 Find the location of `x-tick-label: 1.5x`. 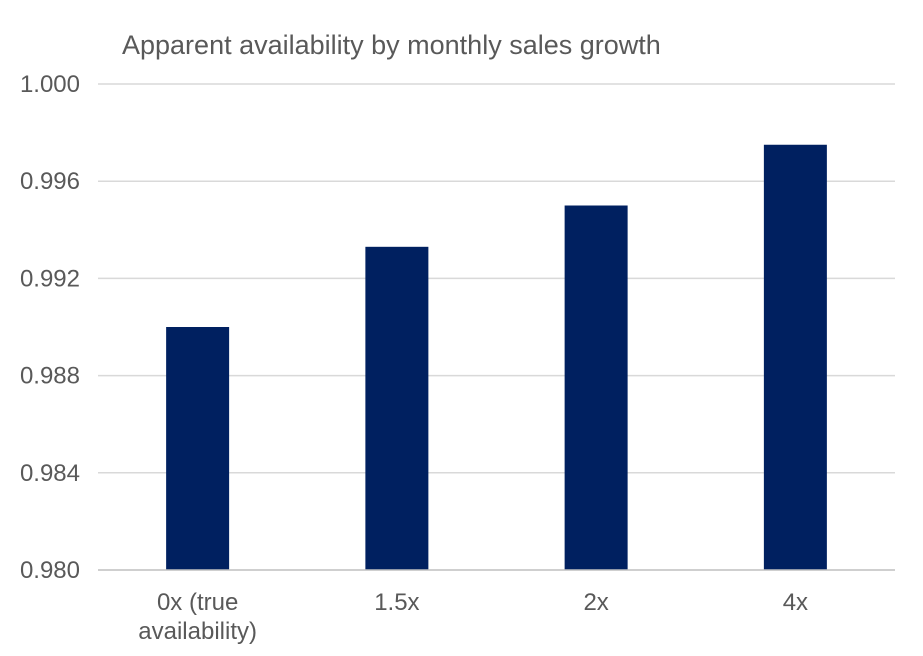

x-tick-label: 1.5x is located at coordinates (396, 602).